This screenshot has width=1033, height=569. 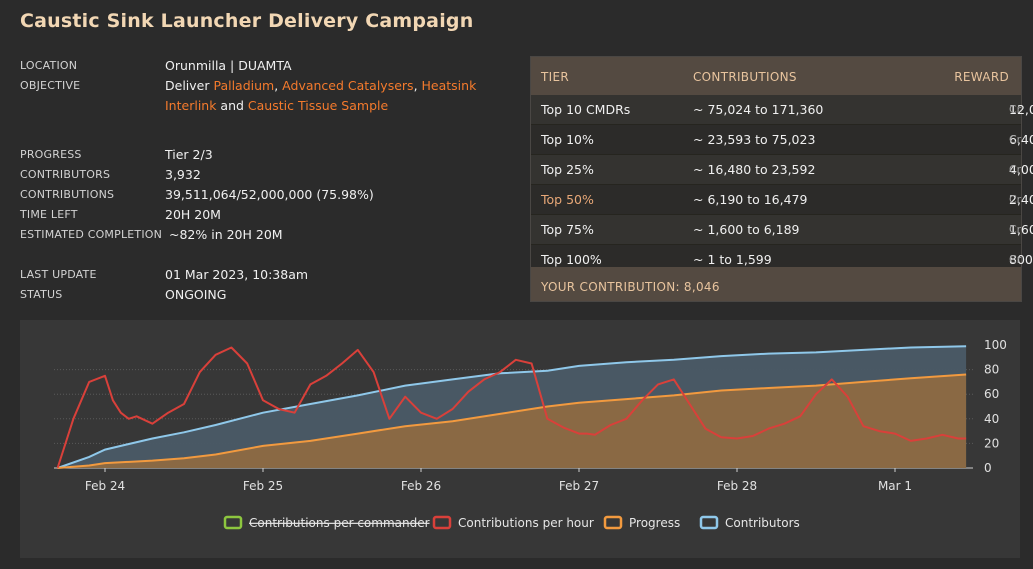 I want to click on estimated-label: ESTIMATED COMPLETION, so click(x=91, y=234).